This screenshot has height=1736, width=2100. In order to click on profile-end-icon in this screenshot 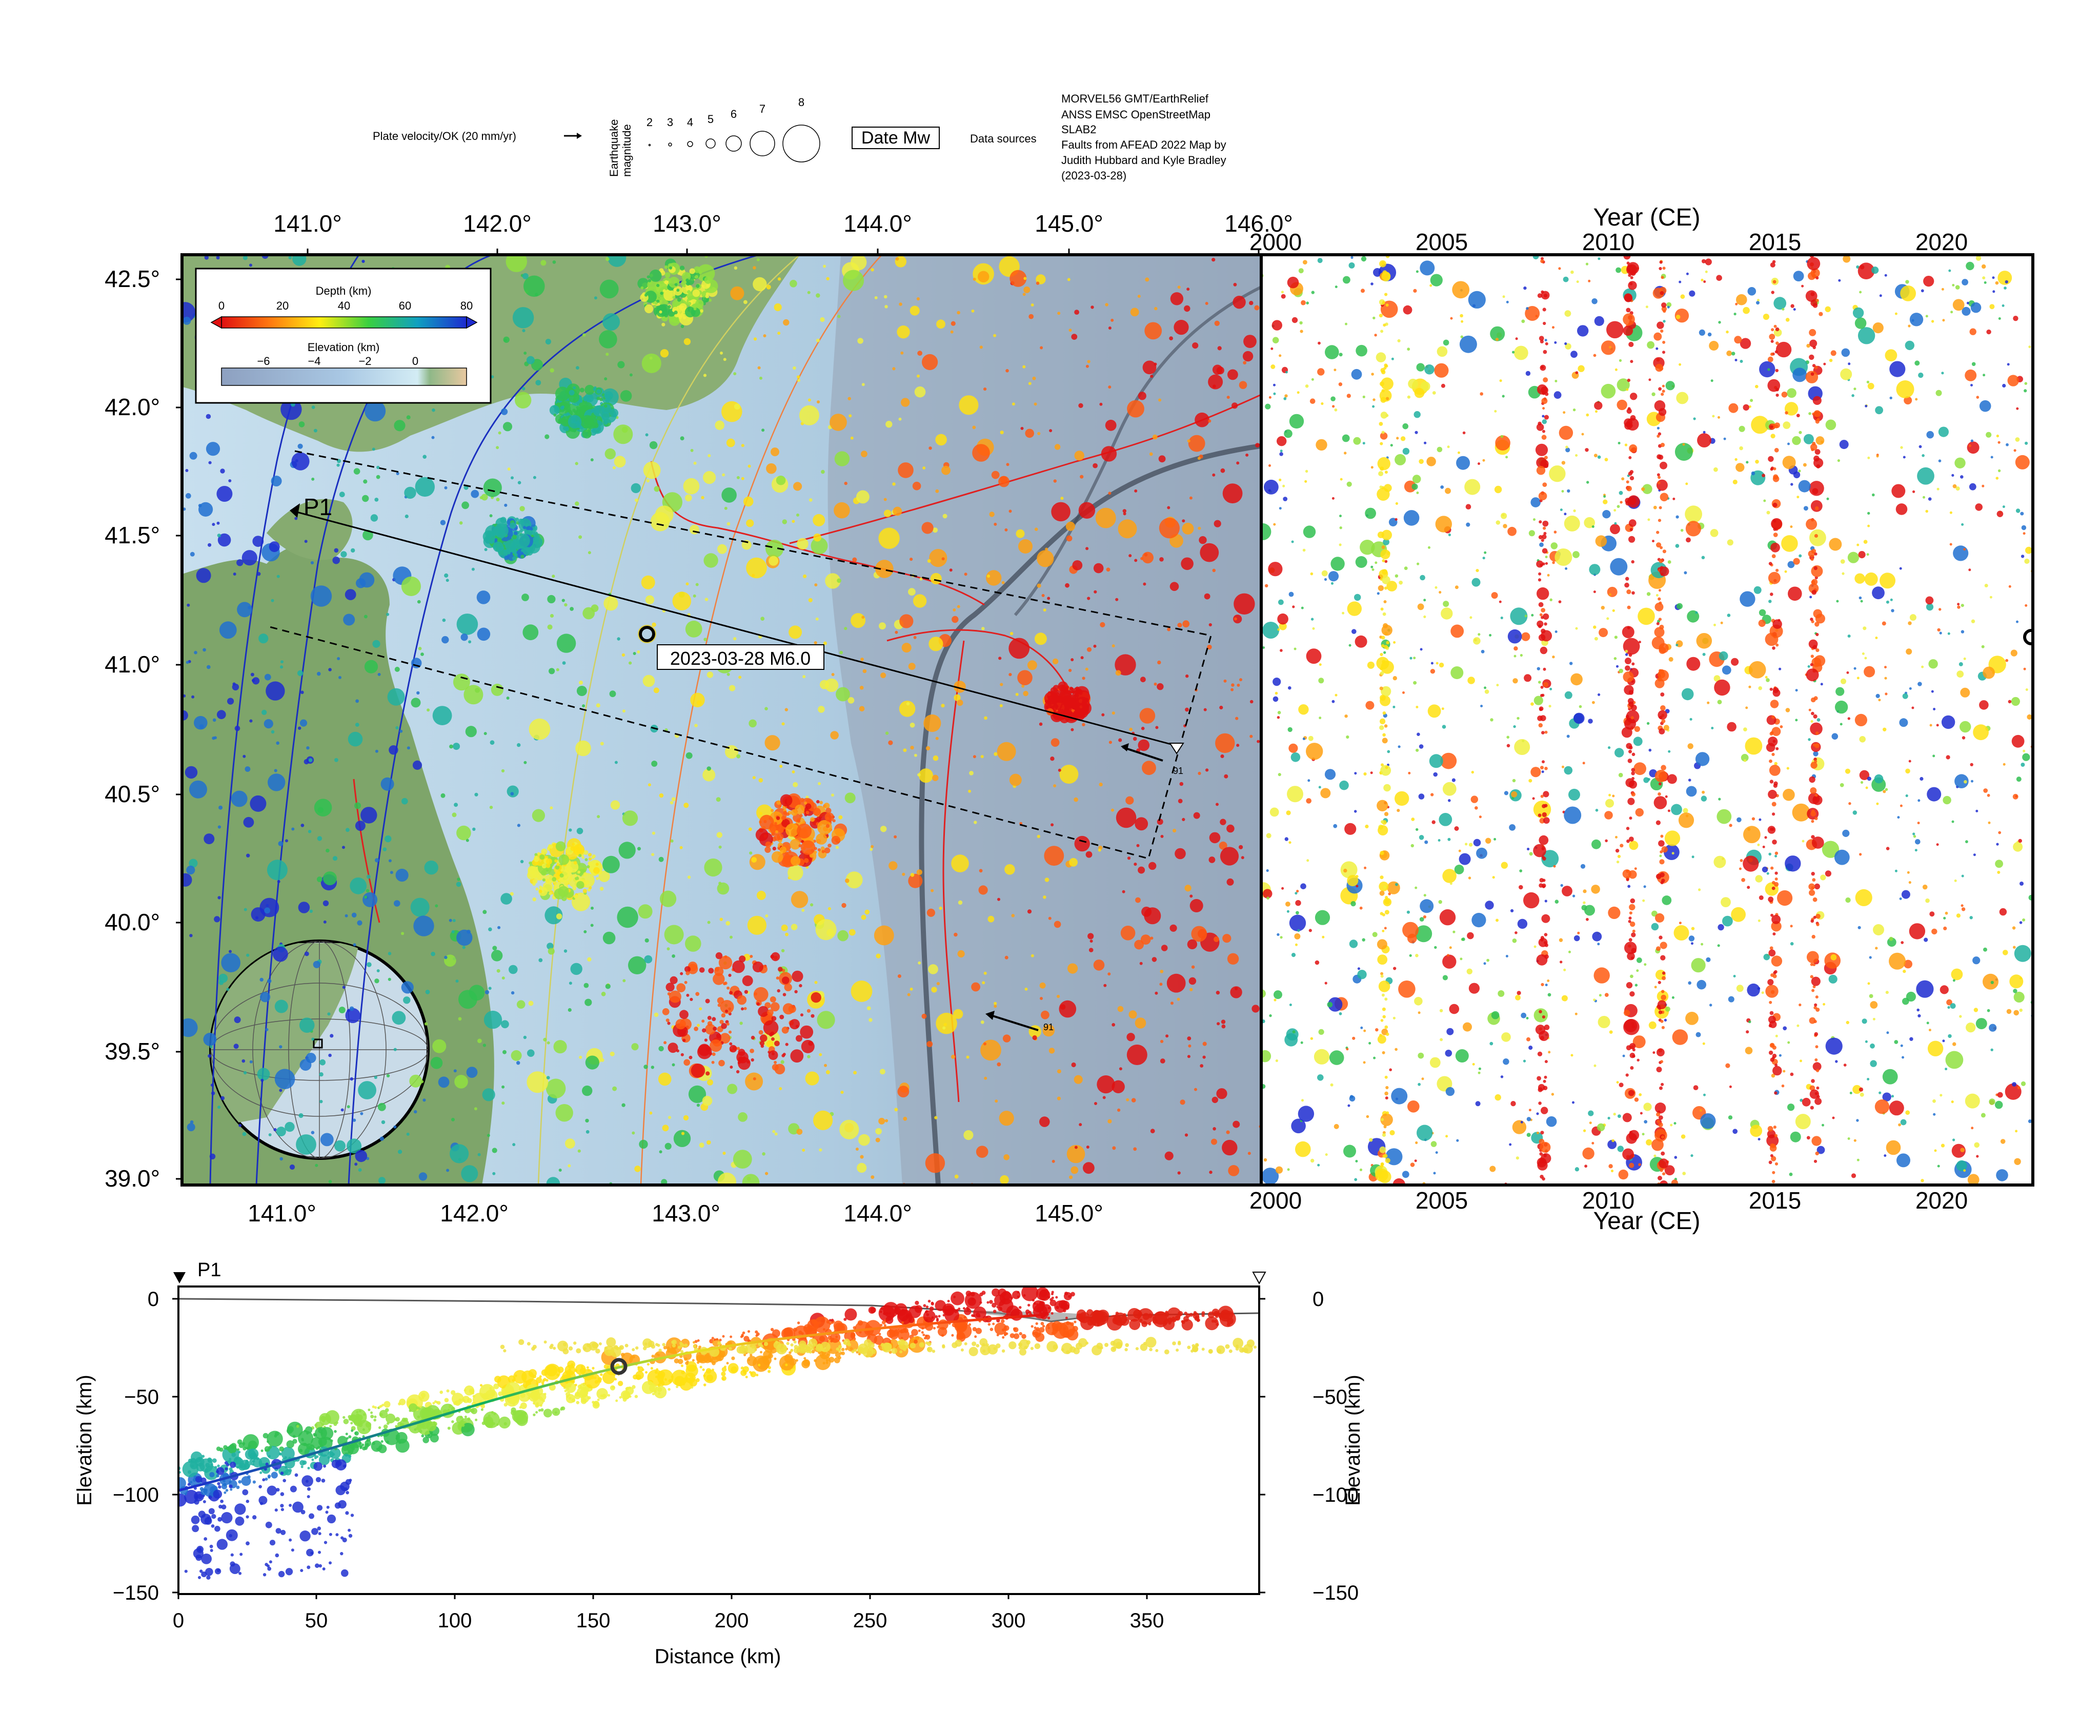, I will do `click(1176, 748)`.